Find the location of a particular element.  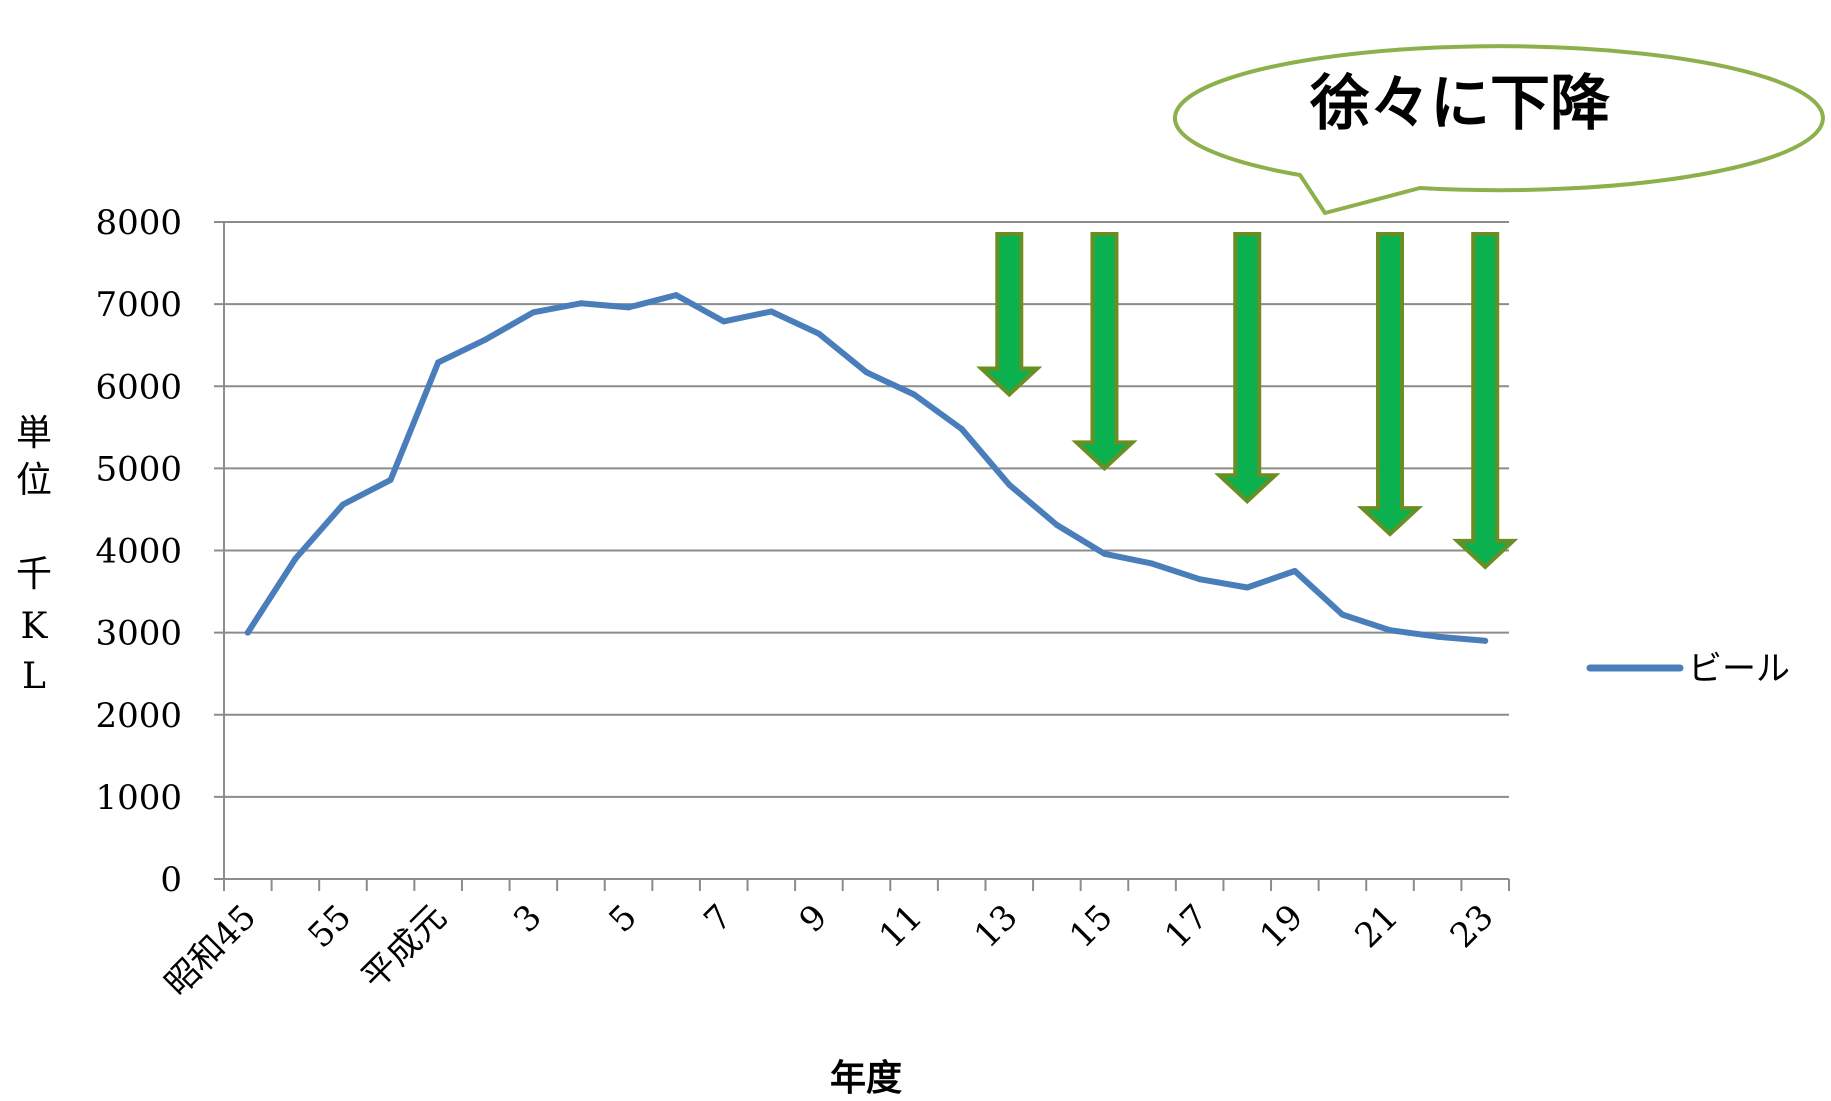

x-tick-label: 17 is located at coordinates (1186, 926).